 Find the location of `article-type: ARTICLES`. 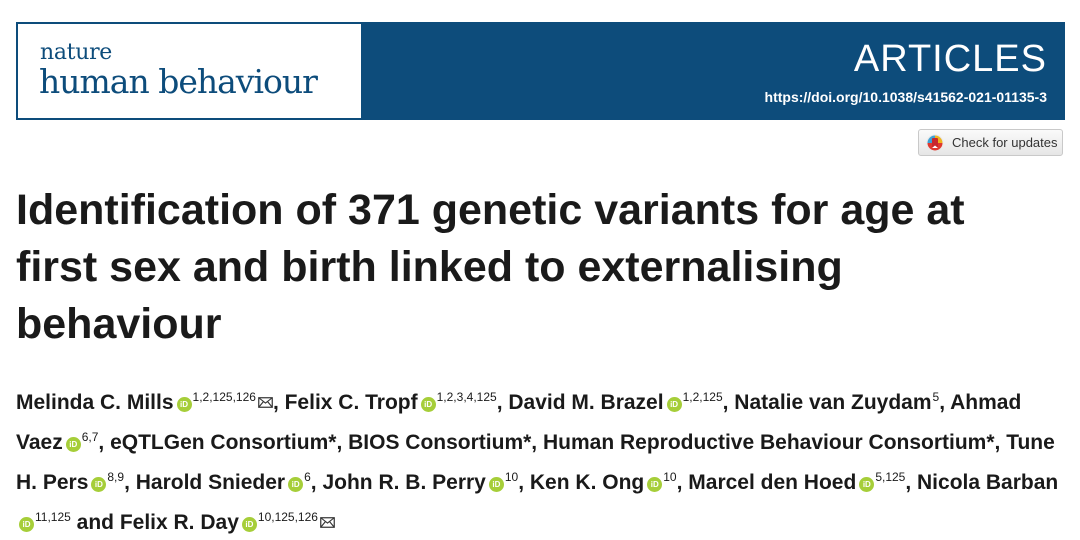

article-type: ARTICLES is located at coordinates (950, 59).